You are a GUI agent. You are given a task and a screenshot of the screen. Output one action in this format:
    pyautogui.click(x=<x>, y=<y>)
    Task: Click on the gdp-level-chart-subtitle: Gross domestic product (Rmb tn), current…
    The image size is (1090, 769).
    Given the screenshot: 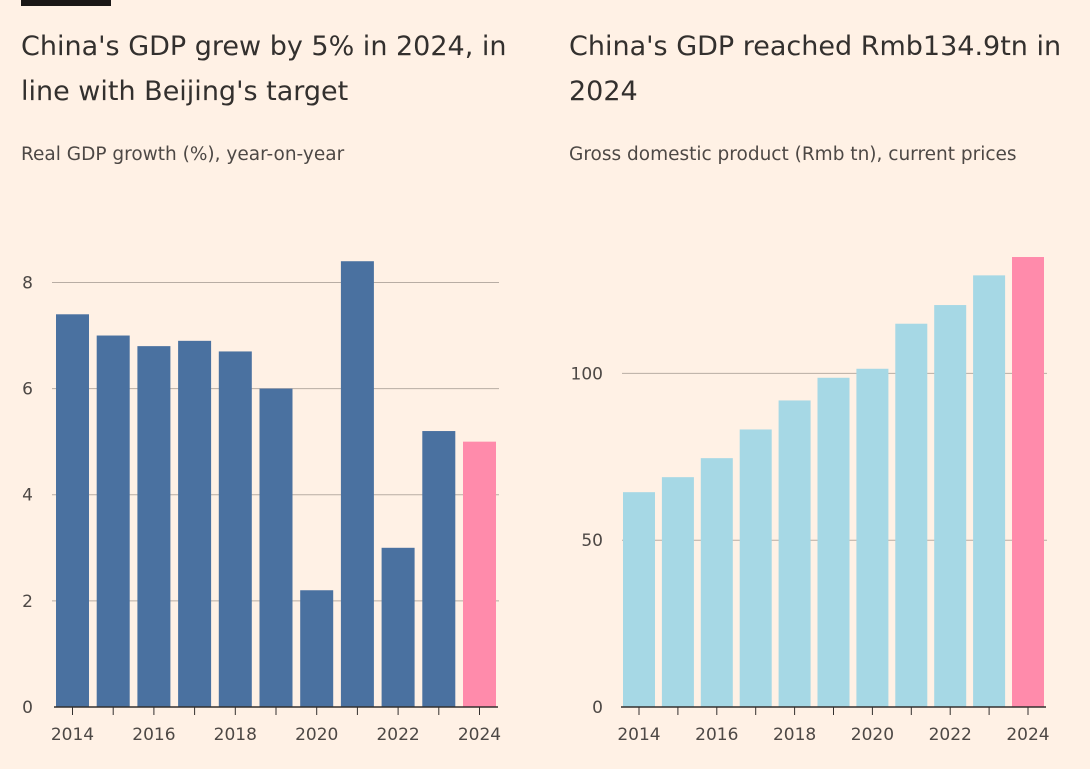 What is the action you would take?
    pyautogui.click(x=793, y=154)
    